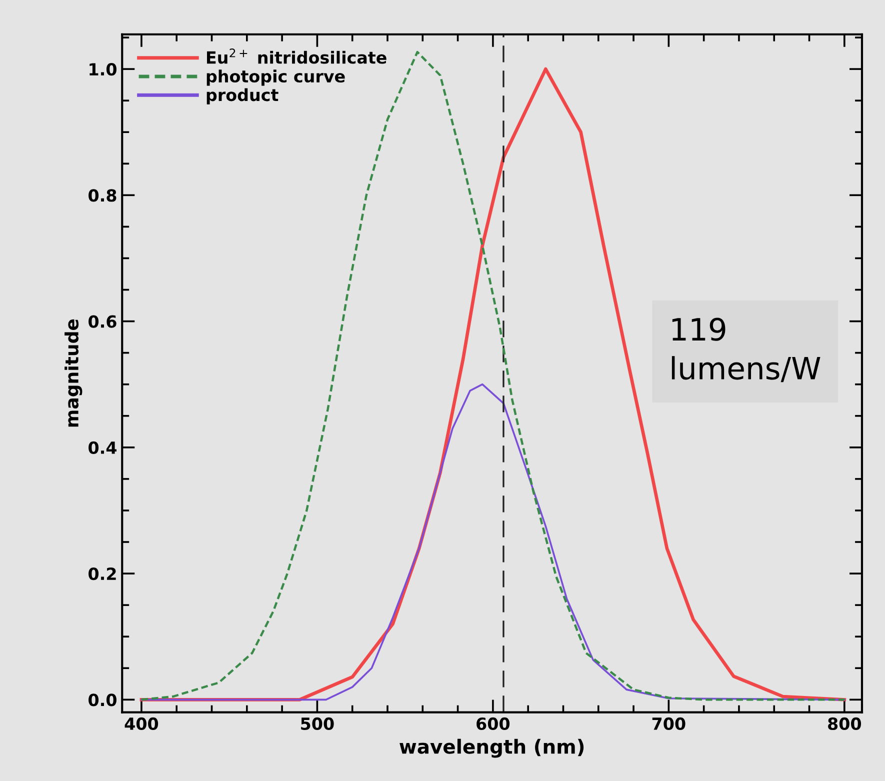 The height and width of the screenshot is (781, 885). I want to click on y-tick-label: 1.0, so click(103, 69).